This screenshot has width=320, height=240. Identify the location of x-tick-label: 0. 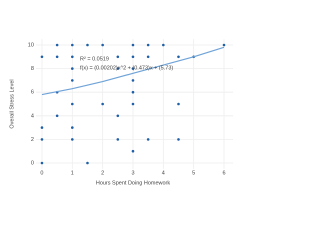
(41, 173).